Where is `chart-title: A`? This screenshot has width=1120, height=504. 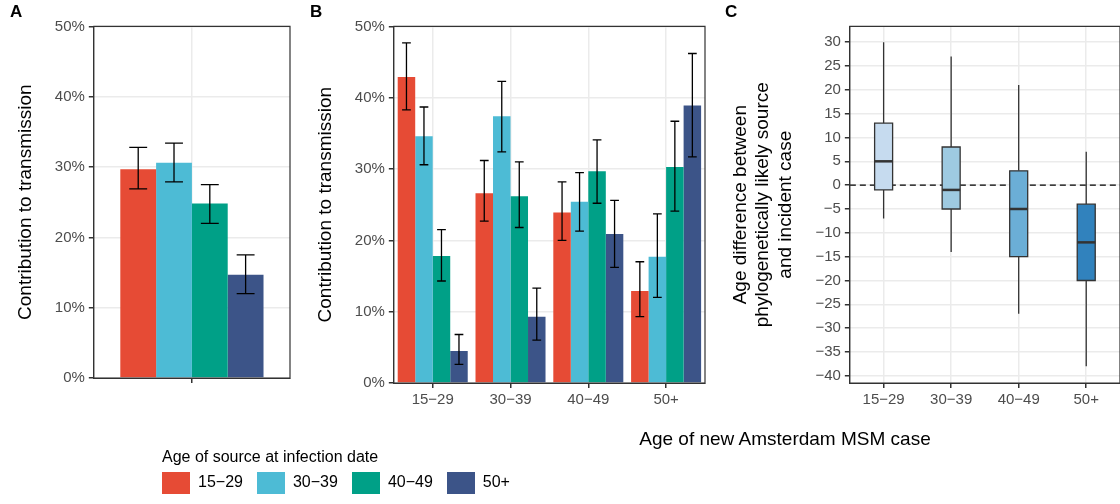
chart-title: A is located at coordinates (16, 11).